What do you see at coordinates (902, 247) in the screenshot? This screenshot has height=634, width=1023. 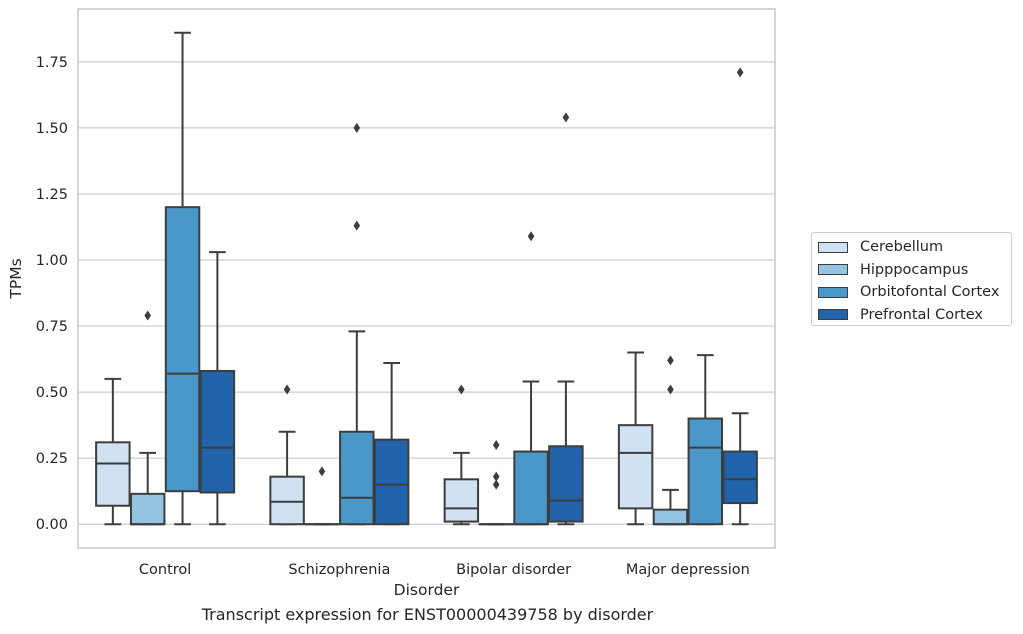 I see `legend-label-cerebellum: Cerebellum` at bounding box center [902, 247].